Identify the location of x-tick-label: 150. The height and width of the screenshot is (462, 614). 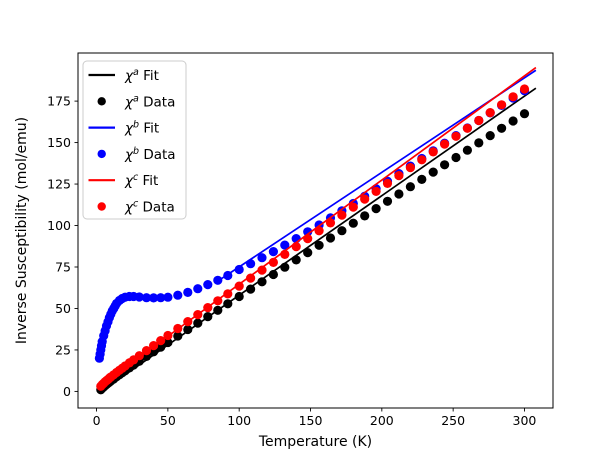
(311, 420).